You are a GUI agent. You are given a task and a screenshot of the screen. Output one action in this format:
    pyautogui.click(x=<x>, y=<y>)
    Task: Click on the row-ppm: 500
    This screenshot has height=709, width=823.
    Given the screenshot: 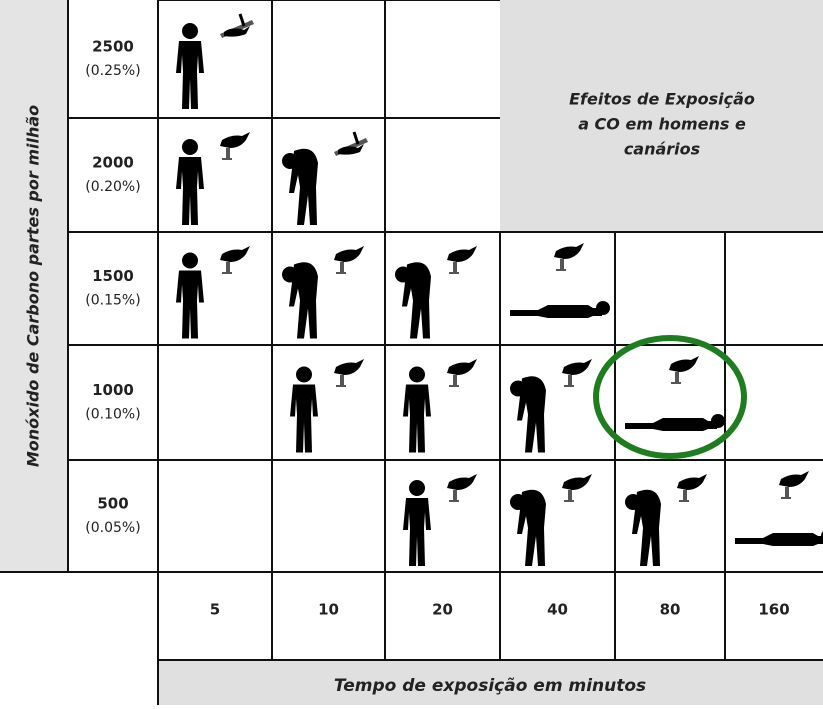 What is the action you would take?
    pyautogui.click(x=112, y=504)
    